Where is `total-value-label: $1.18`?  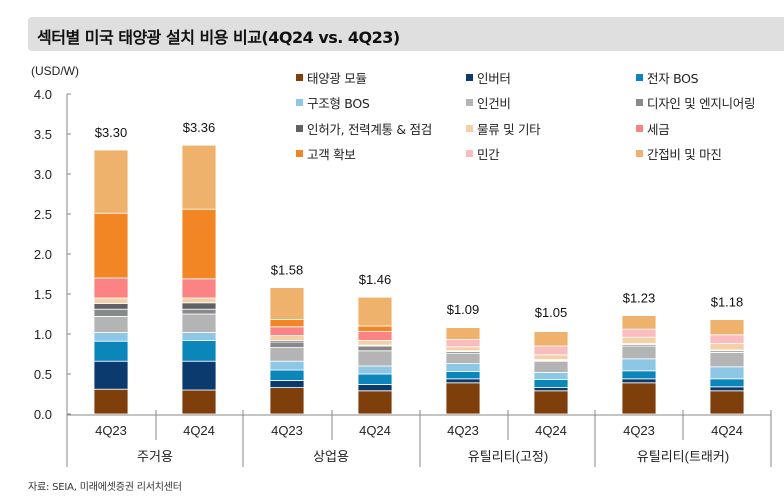 total-value-label: $1.18 is located at coordinates (727, 302).